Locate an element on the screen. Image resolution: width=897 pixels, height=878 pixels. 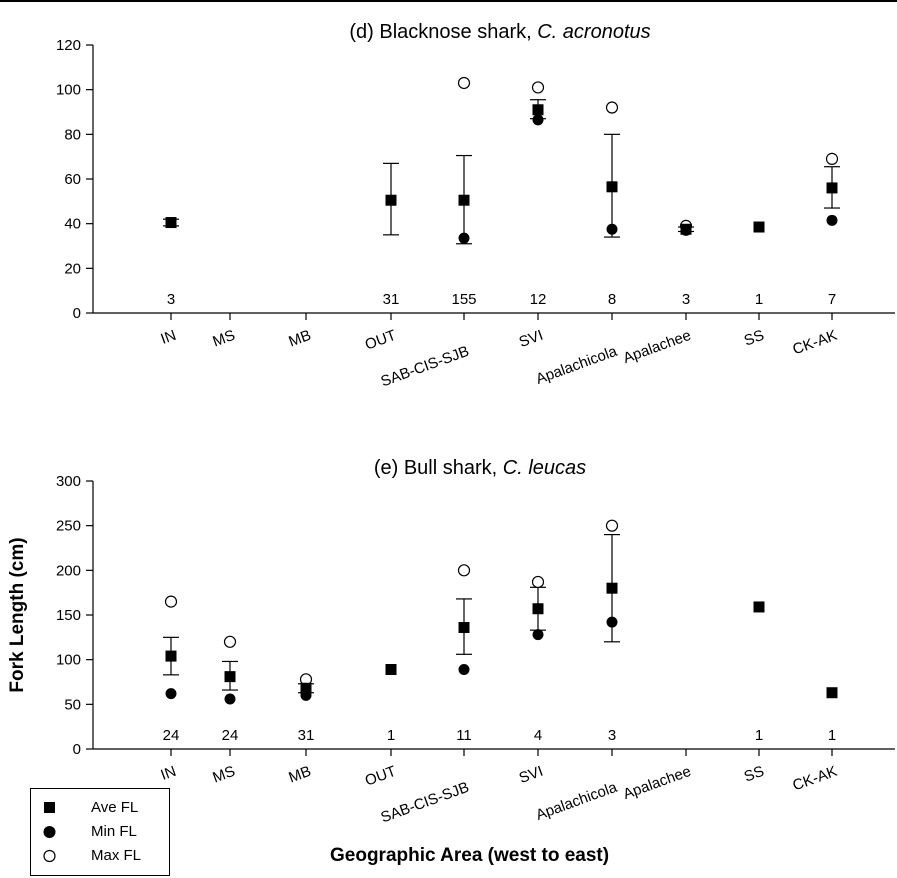
sample-size-label: 4 is located at coordinates (538, 735).